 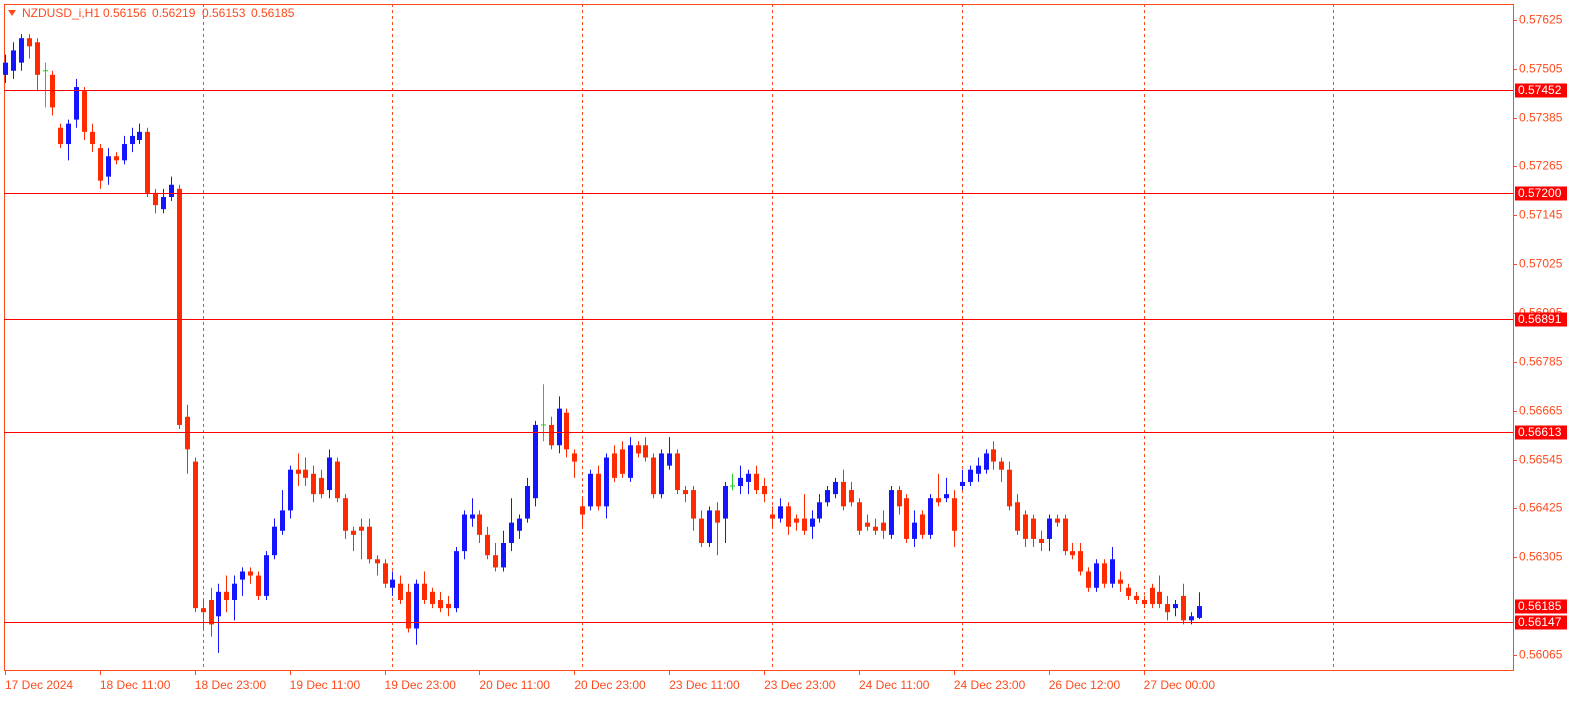 I want to click on y-tick-label: 0.56425, so click(x=1541, y=508).